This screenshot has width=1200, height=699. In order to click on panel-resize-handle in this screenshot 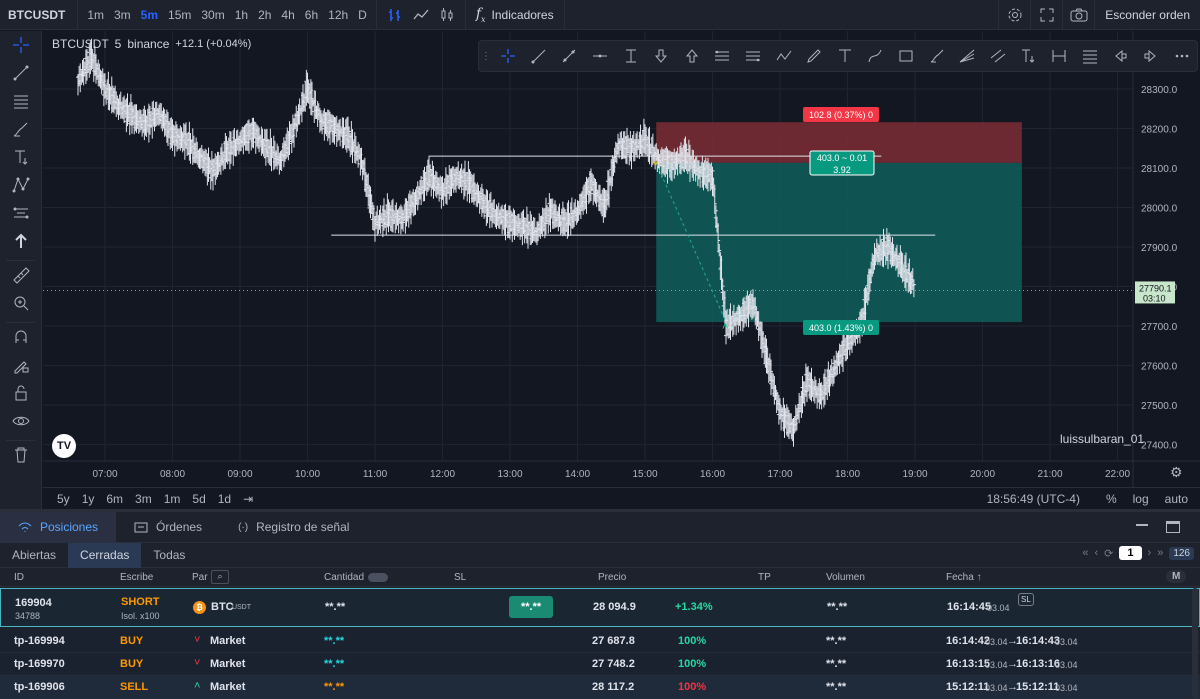, I will do `click(600, 510)`.